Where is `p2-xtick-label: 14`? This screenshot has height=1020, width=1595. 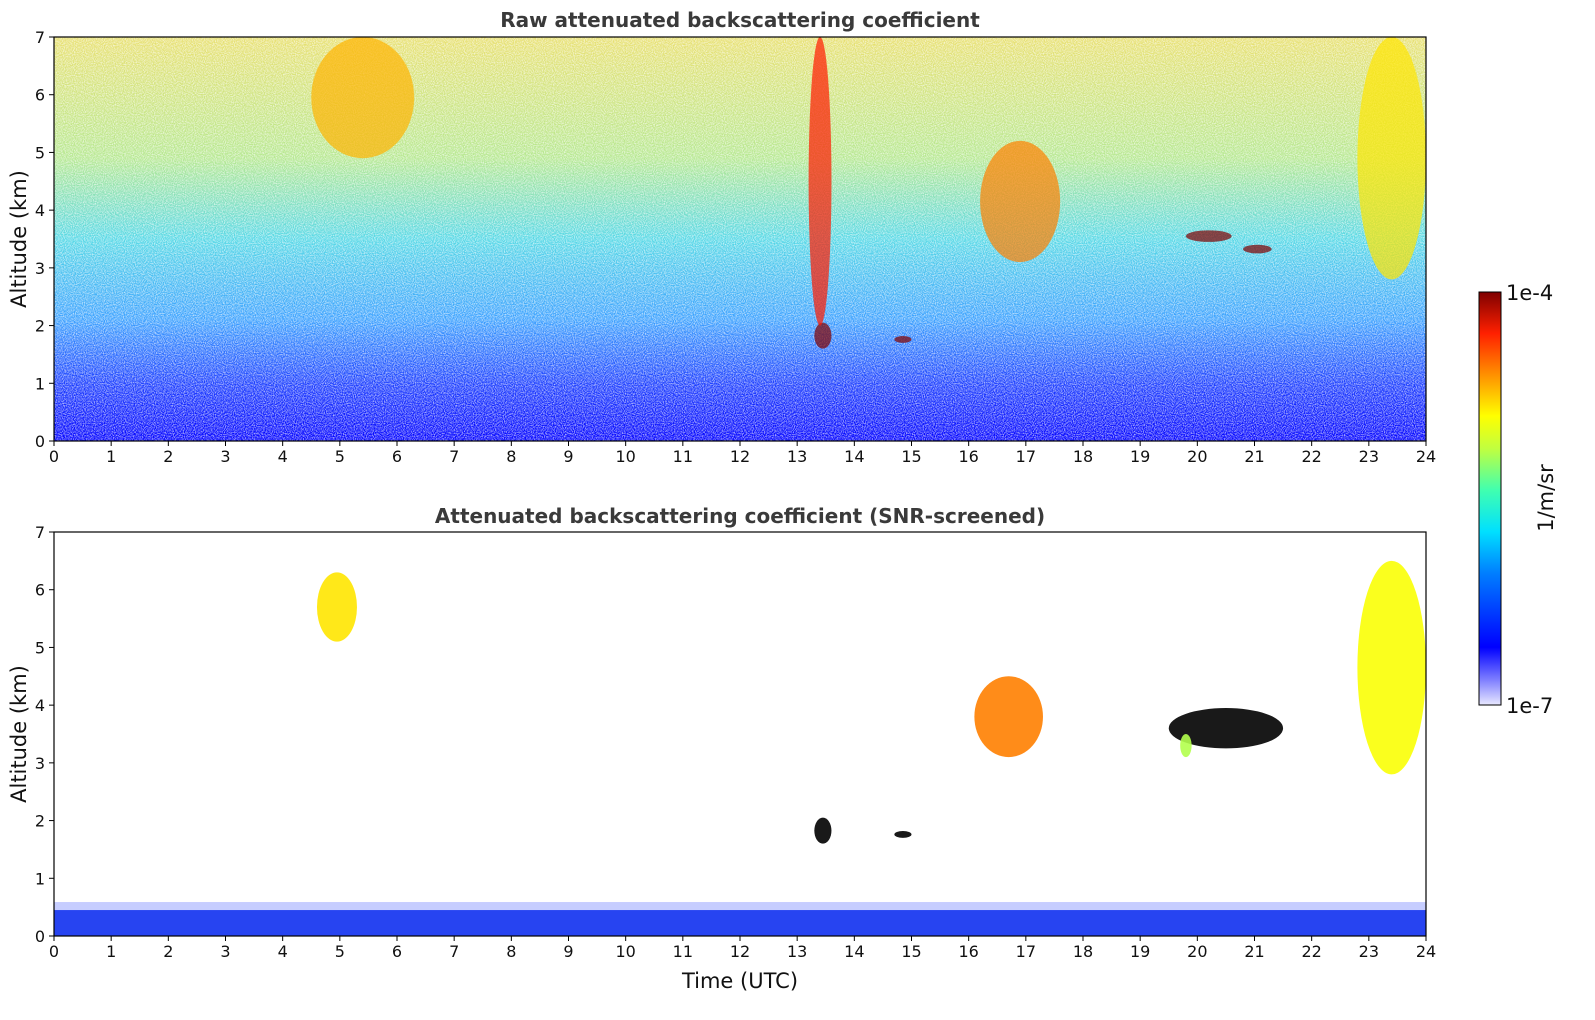
p2-xtick-label: 14 is located at coordinates (854, 951).